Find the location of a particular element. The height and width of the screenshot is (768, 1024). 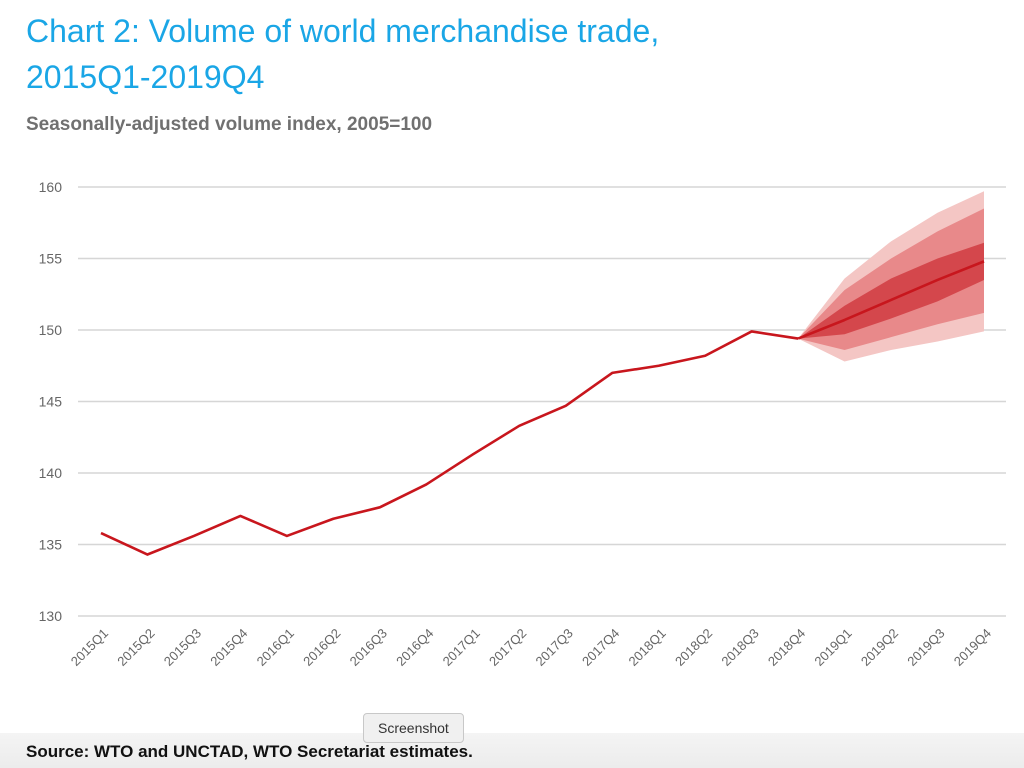

y-axis-ticks: 130 135 140 145 150 155 160 is located at coordinates (51, 401).